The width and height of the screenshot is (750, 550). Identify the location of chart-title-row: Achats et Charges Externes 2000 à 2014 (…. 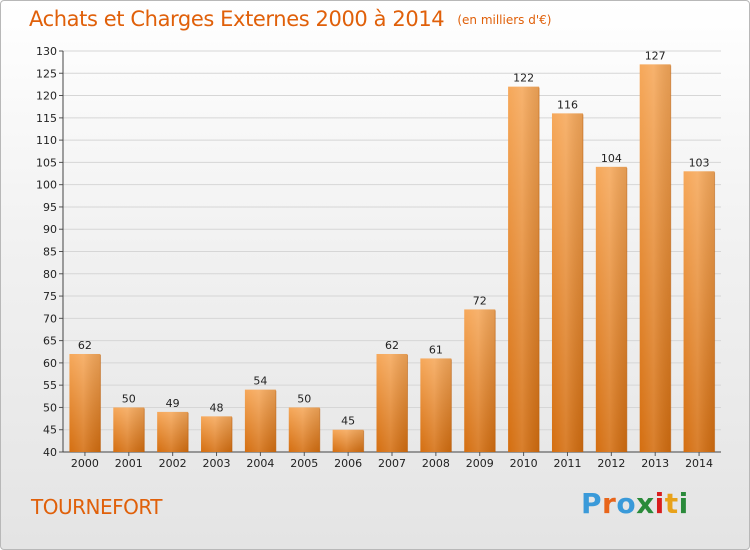
(290, 19).